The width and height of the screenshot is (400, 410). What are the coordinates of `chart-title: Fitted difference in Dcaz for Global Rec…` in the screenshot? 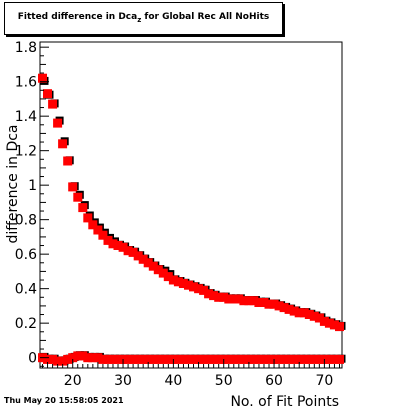 It's located at (143, 18).